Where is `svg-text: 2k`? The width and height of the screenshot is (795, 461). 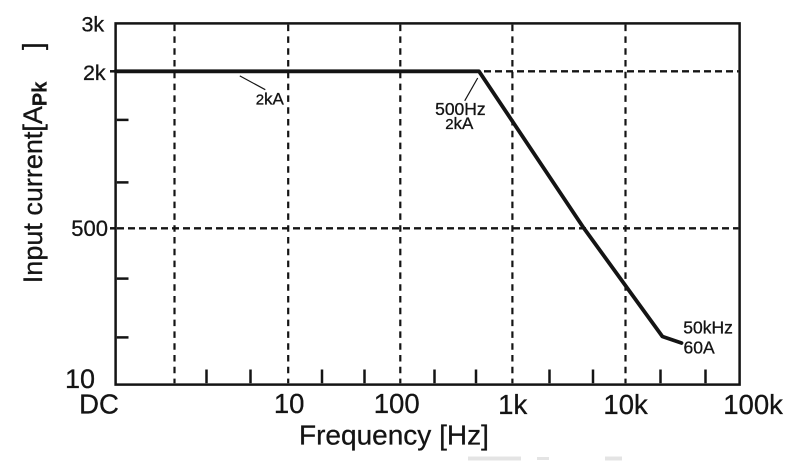 svg-text: 2k is located at coordinates (94, 73).